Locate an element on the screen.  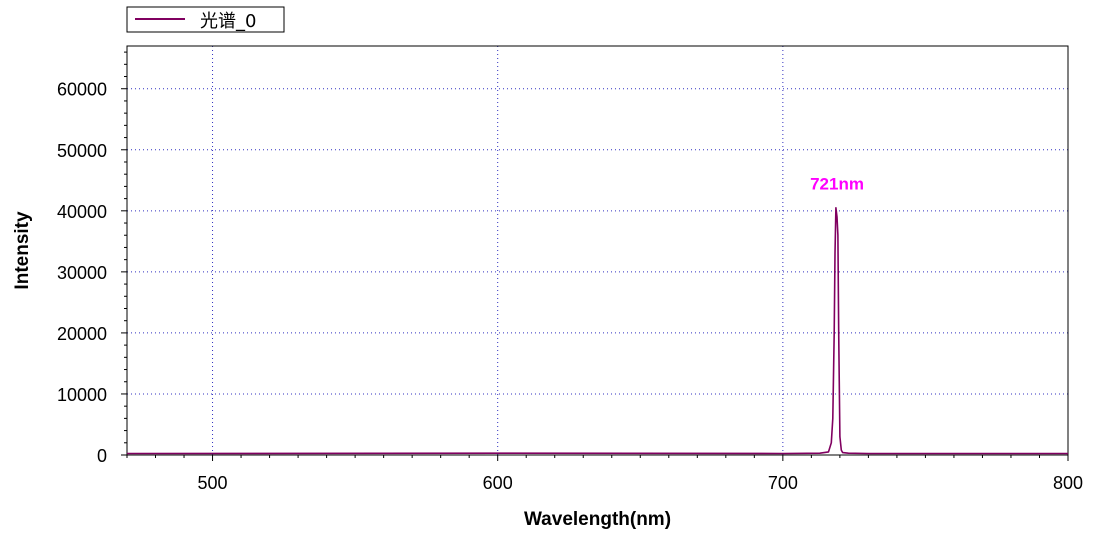
x-axis-title: Wavelength(nm) is located at coordinates (597, 519).